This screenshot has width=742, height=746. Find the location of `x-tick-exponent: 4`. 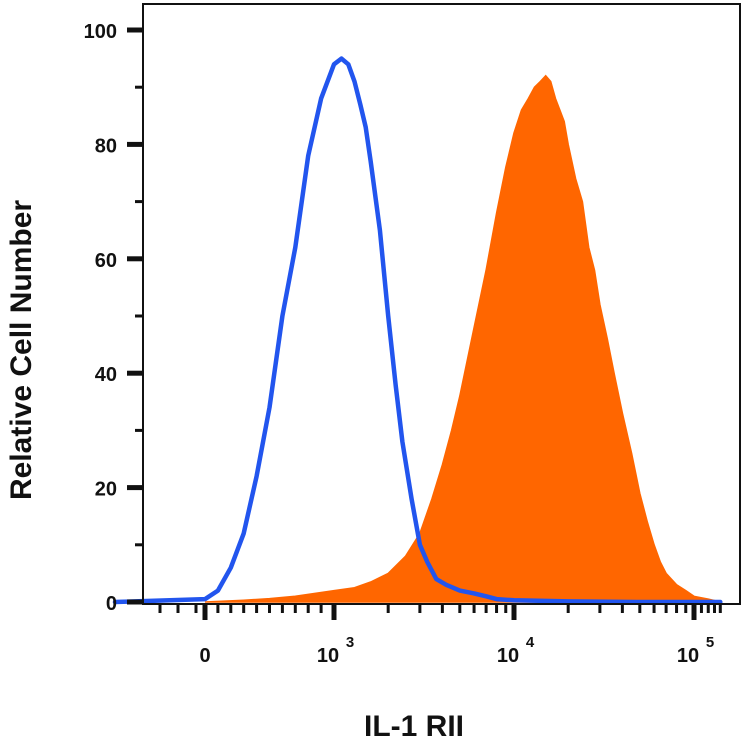

x-tick-exponent: 4 is located at coordinates (530, 642).